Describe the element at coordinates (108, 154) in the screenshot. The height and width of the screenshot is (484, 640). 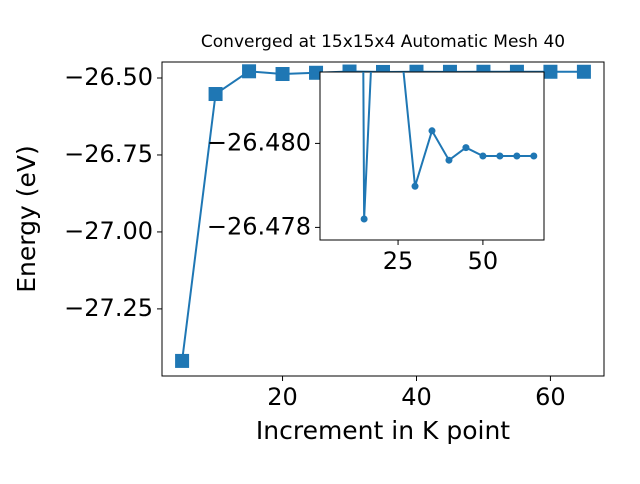
I see `y-tick-label: −26.75` at that location.